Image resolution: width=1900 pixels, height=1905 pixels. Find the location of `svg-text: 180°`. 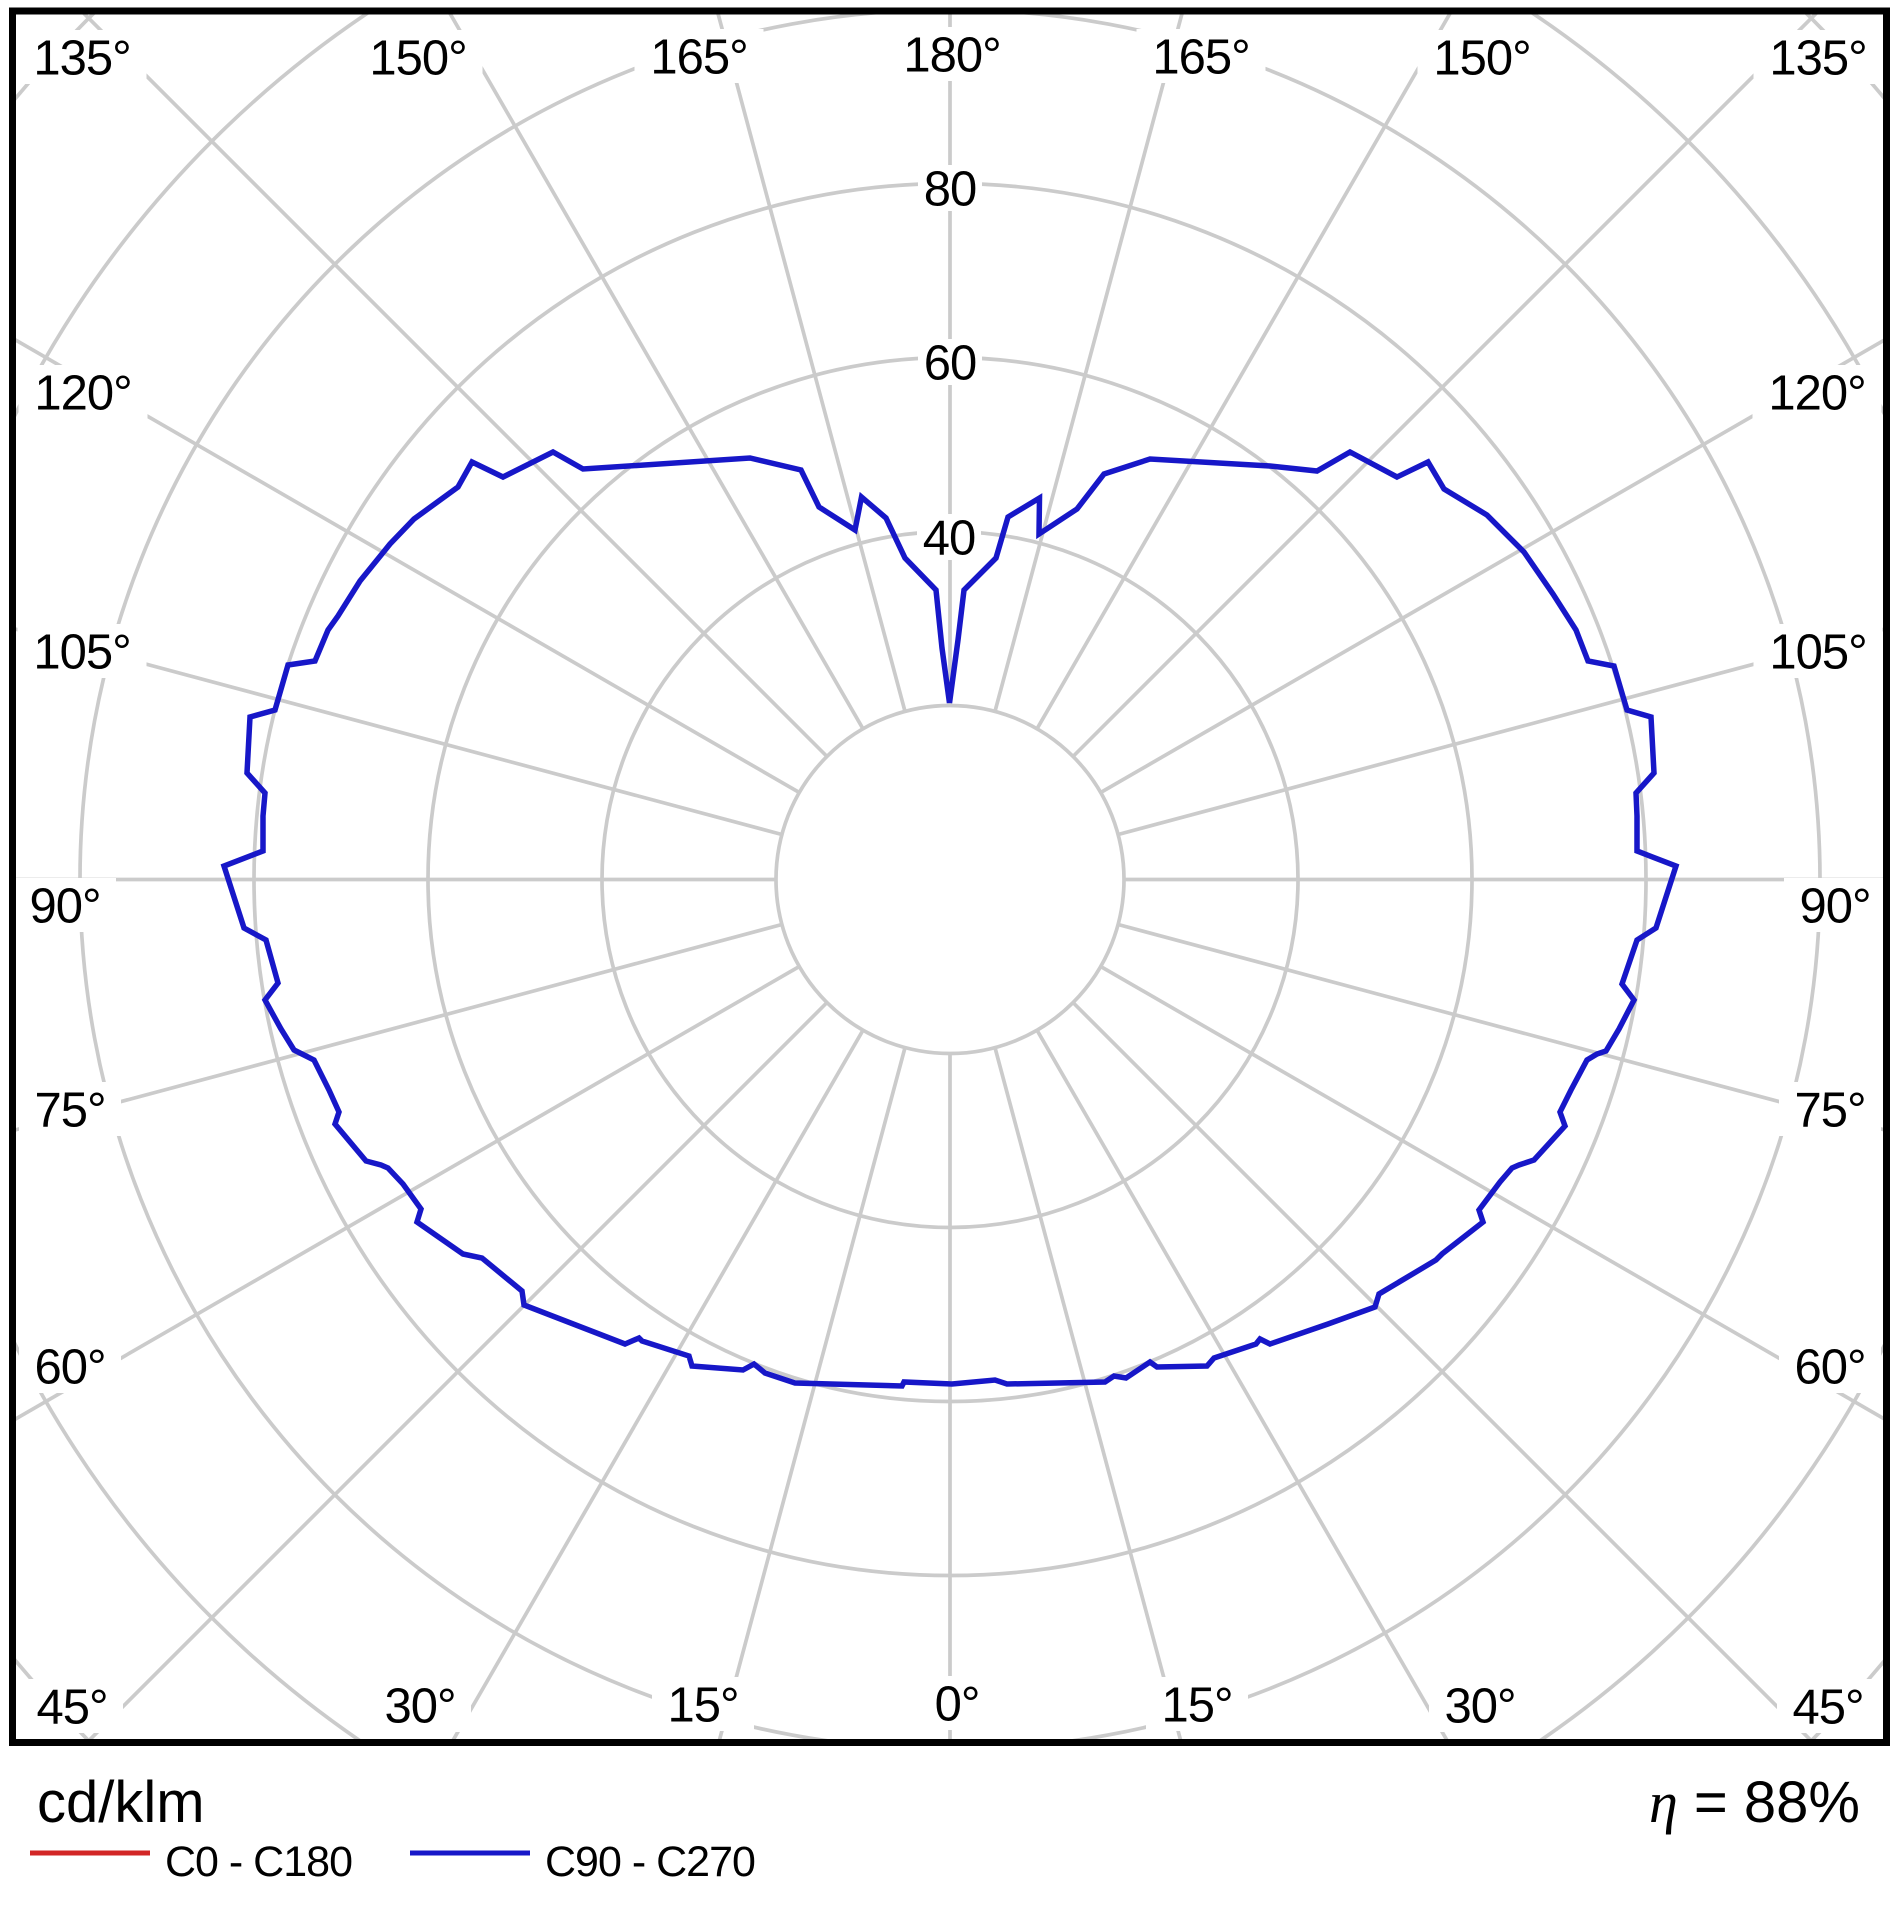

svg-text: 180° is located at coordinates (951, 56).